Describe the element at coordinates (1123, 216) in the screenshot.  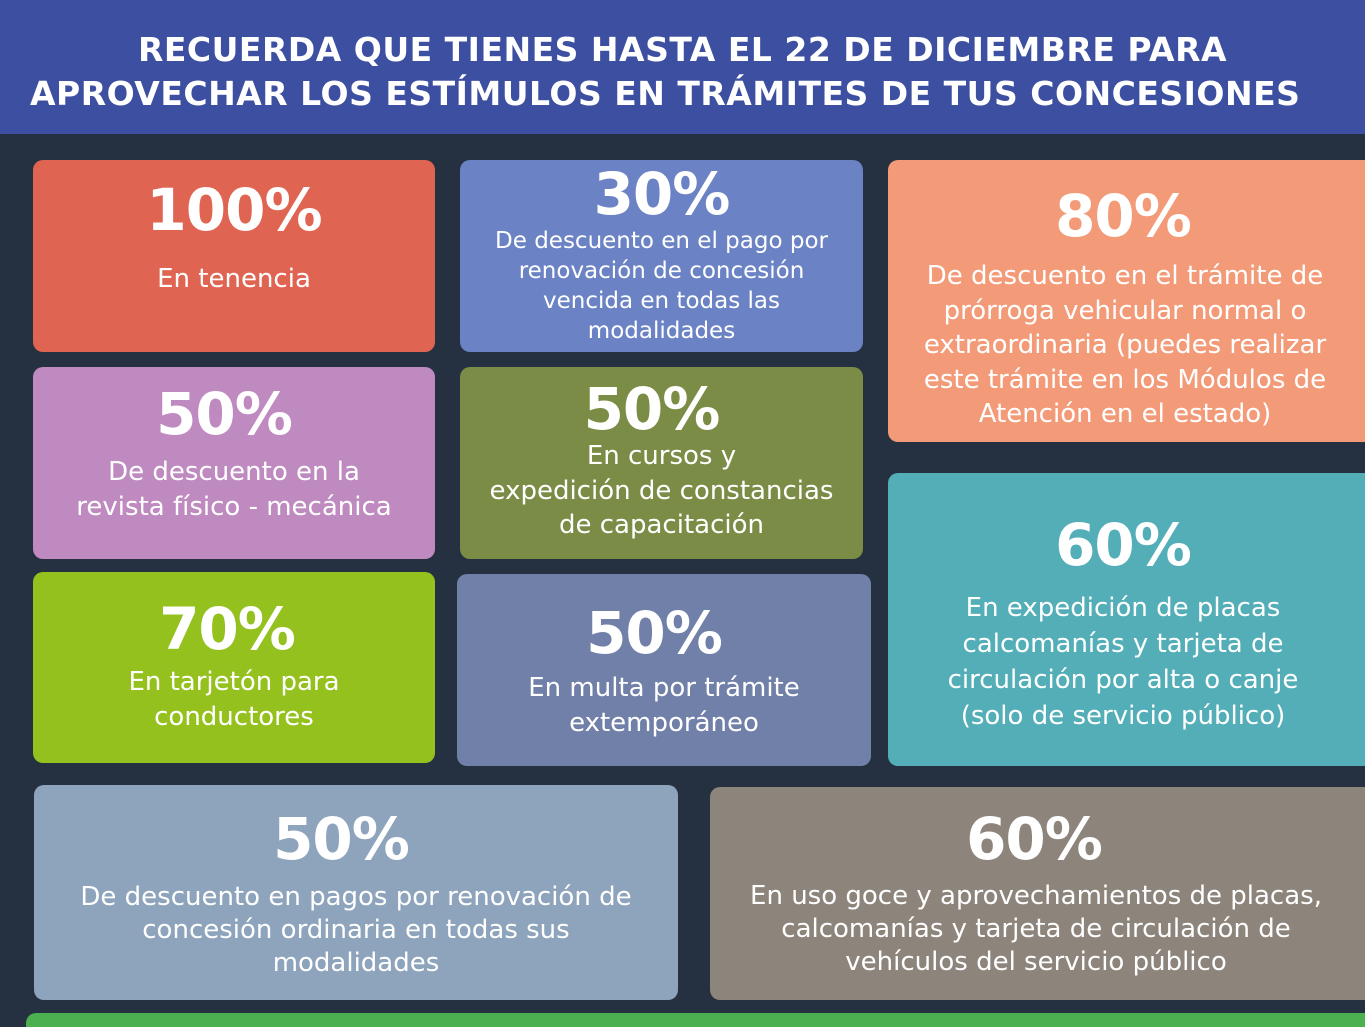
I see `discount-percent: 80%` at that location.